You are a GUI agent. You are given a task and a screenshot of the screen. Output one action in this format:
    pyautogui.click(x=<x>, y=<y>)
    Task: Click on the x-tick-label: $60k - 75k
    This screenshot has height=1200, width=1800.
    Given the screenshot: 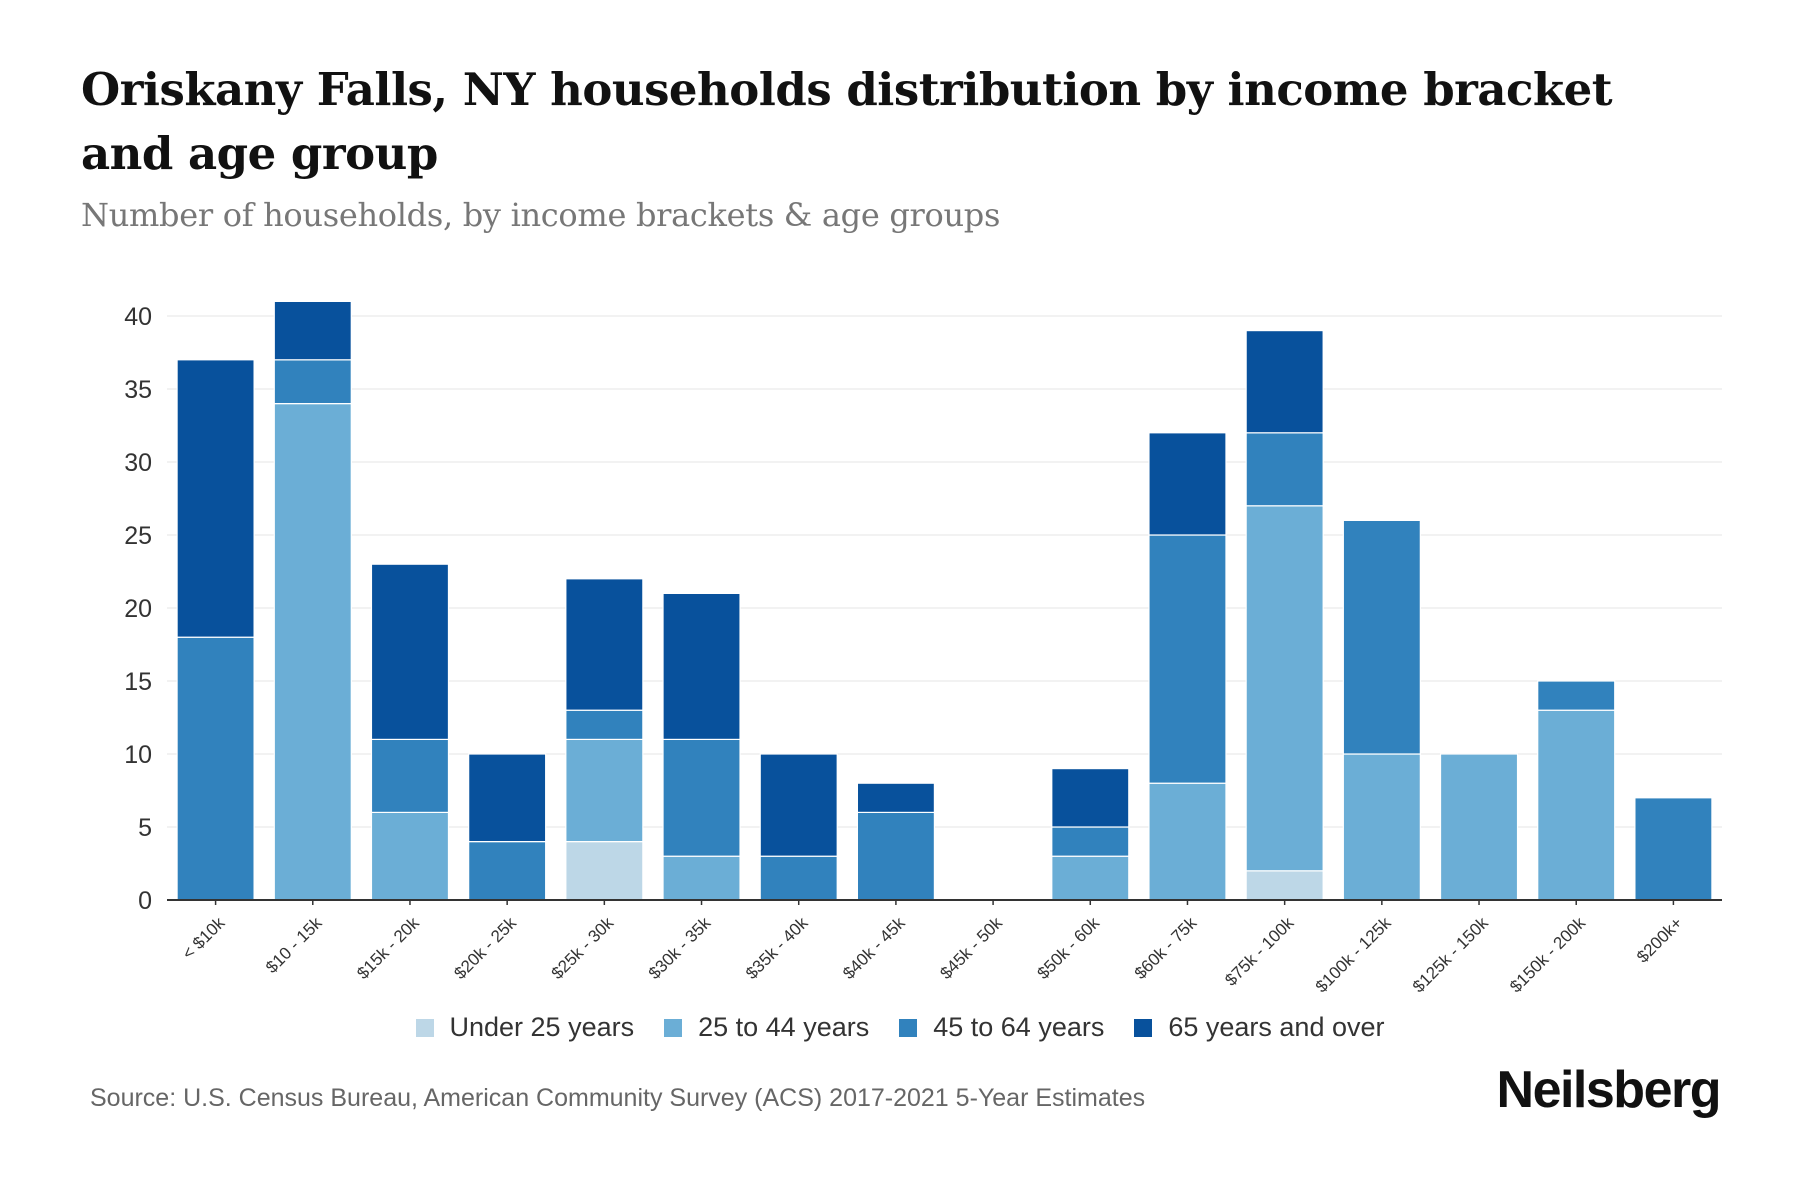 What is the action you would take?
    pyautogui.click(x=1166, y=948)
    